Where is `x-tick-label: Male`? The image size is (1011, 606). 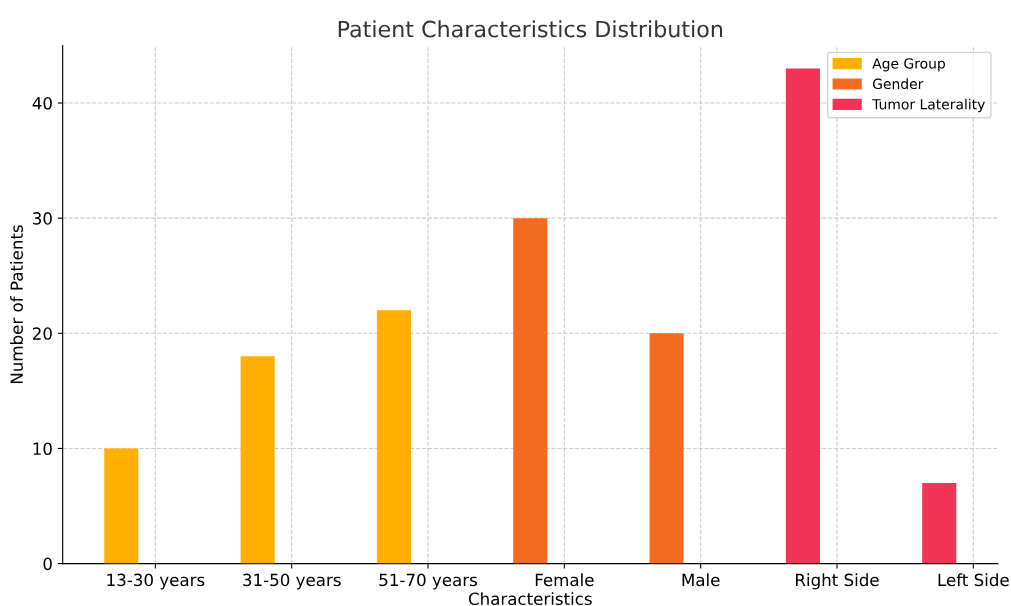
x-tick-label: Male is located at coordinates (701, 580).